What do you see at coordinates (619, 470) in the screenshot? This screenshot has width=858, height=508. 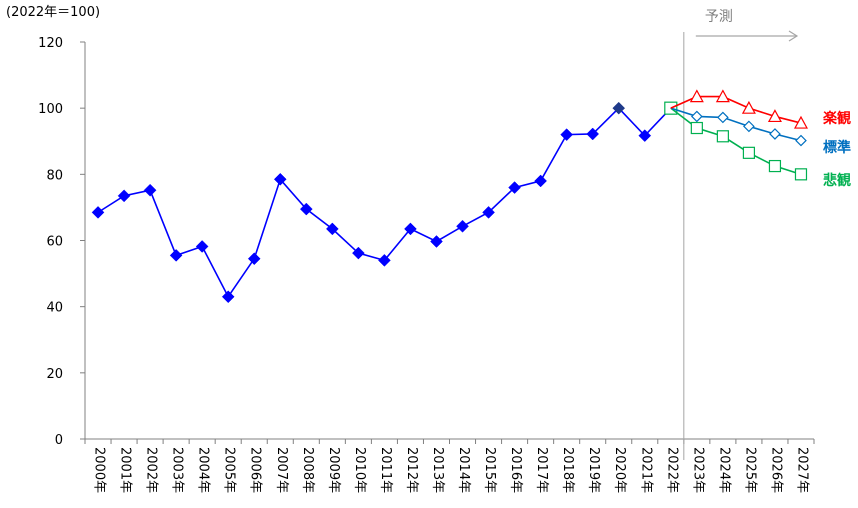 I see `x-tick-label: 2020年` at bounding box center [619, 470].